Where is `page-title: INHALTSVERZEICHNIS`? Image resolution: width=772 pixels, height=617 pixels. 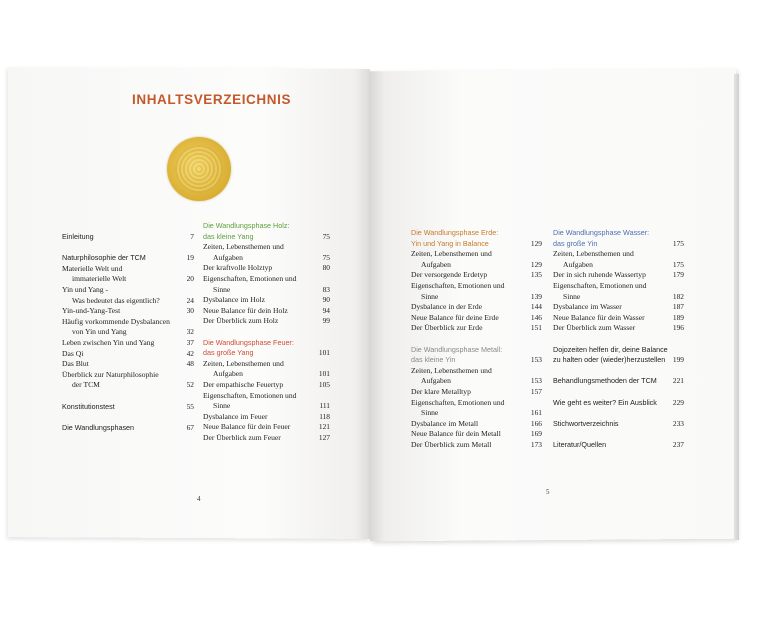
page-title: INHALTSVERZEICHNIS is located at coordinates (212, 99).